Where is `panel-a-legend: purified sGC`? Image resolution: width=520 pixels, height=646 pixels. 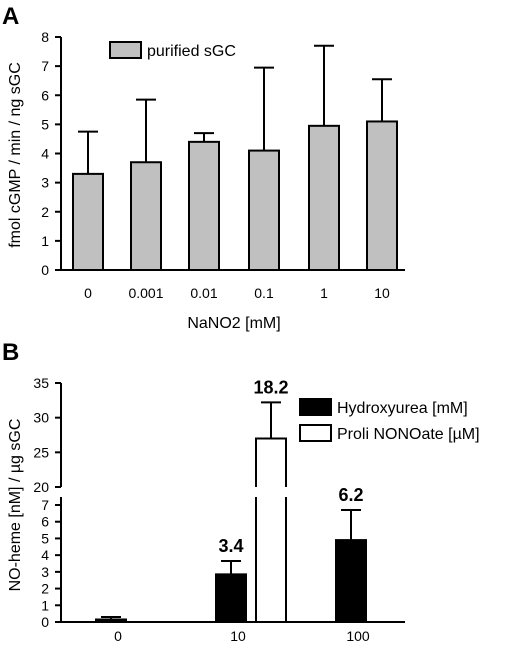 panel-a-legend: purified sGC is located at coordinates (172, 50).